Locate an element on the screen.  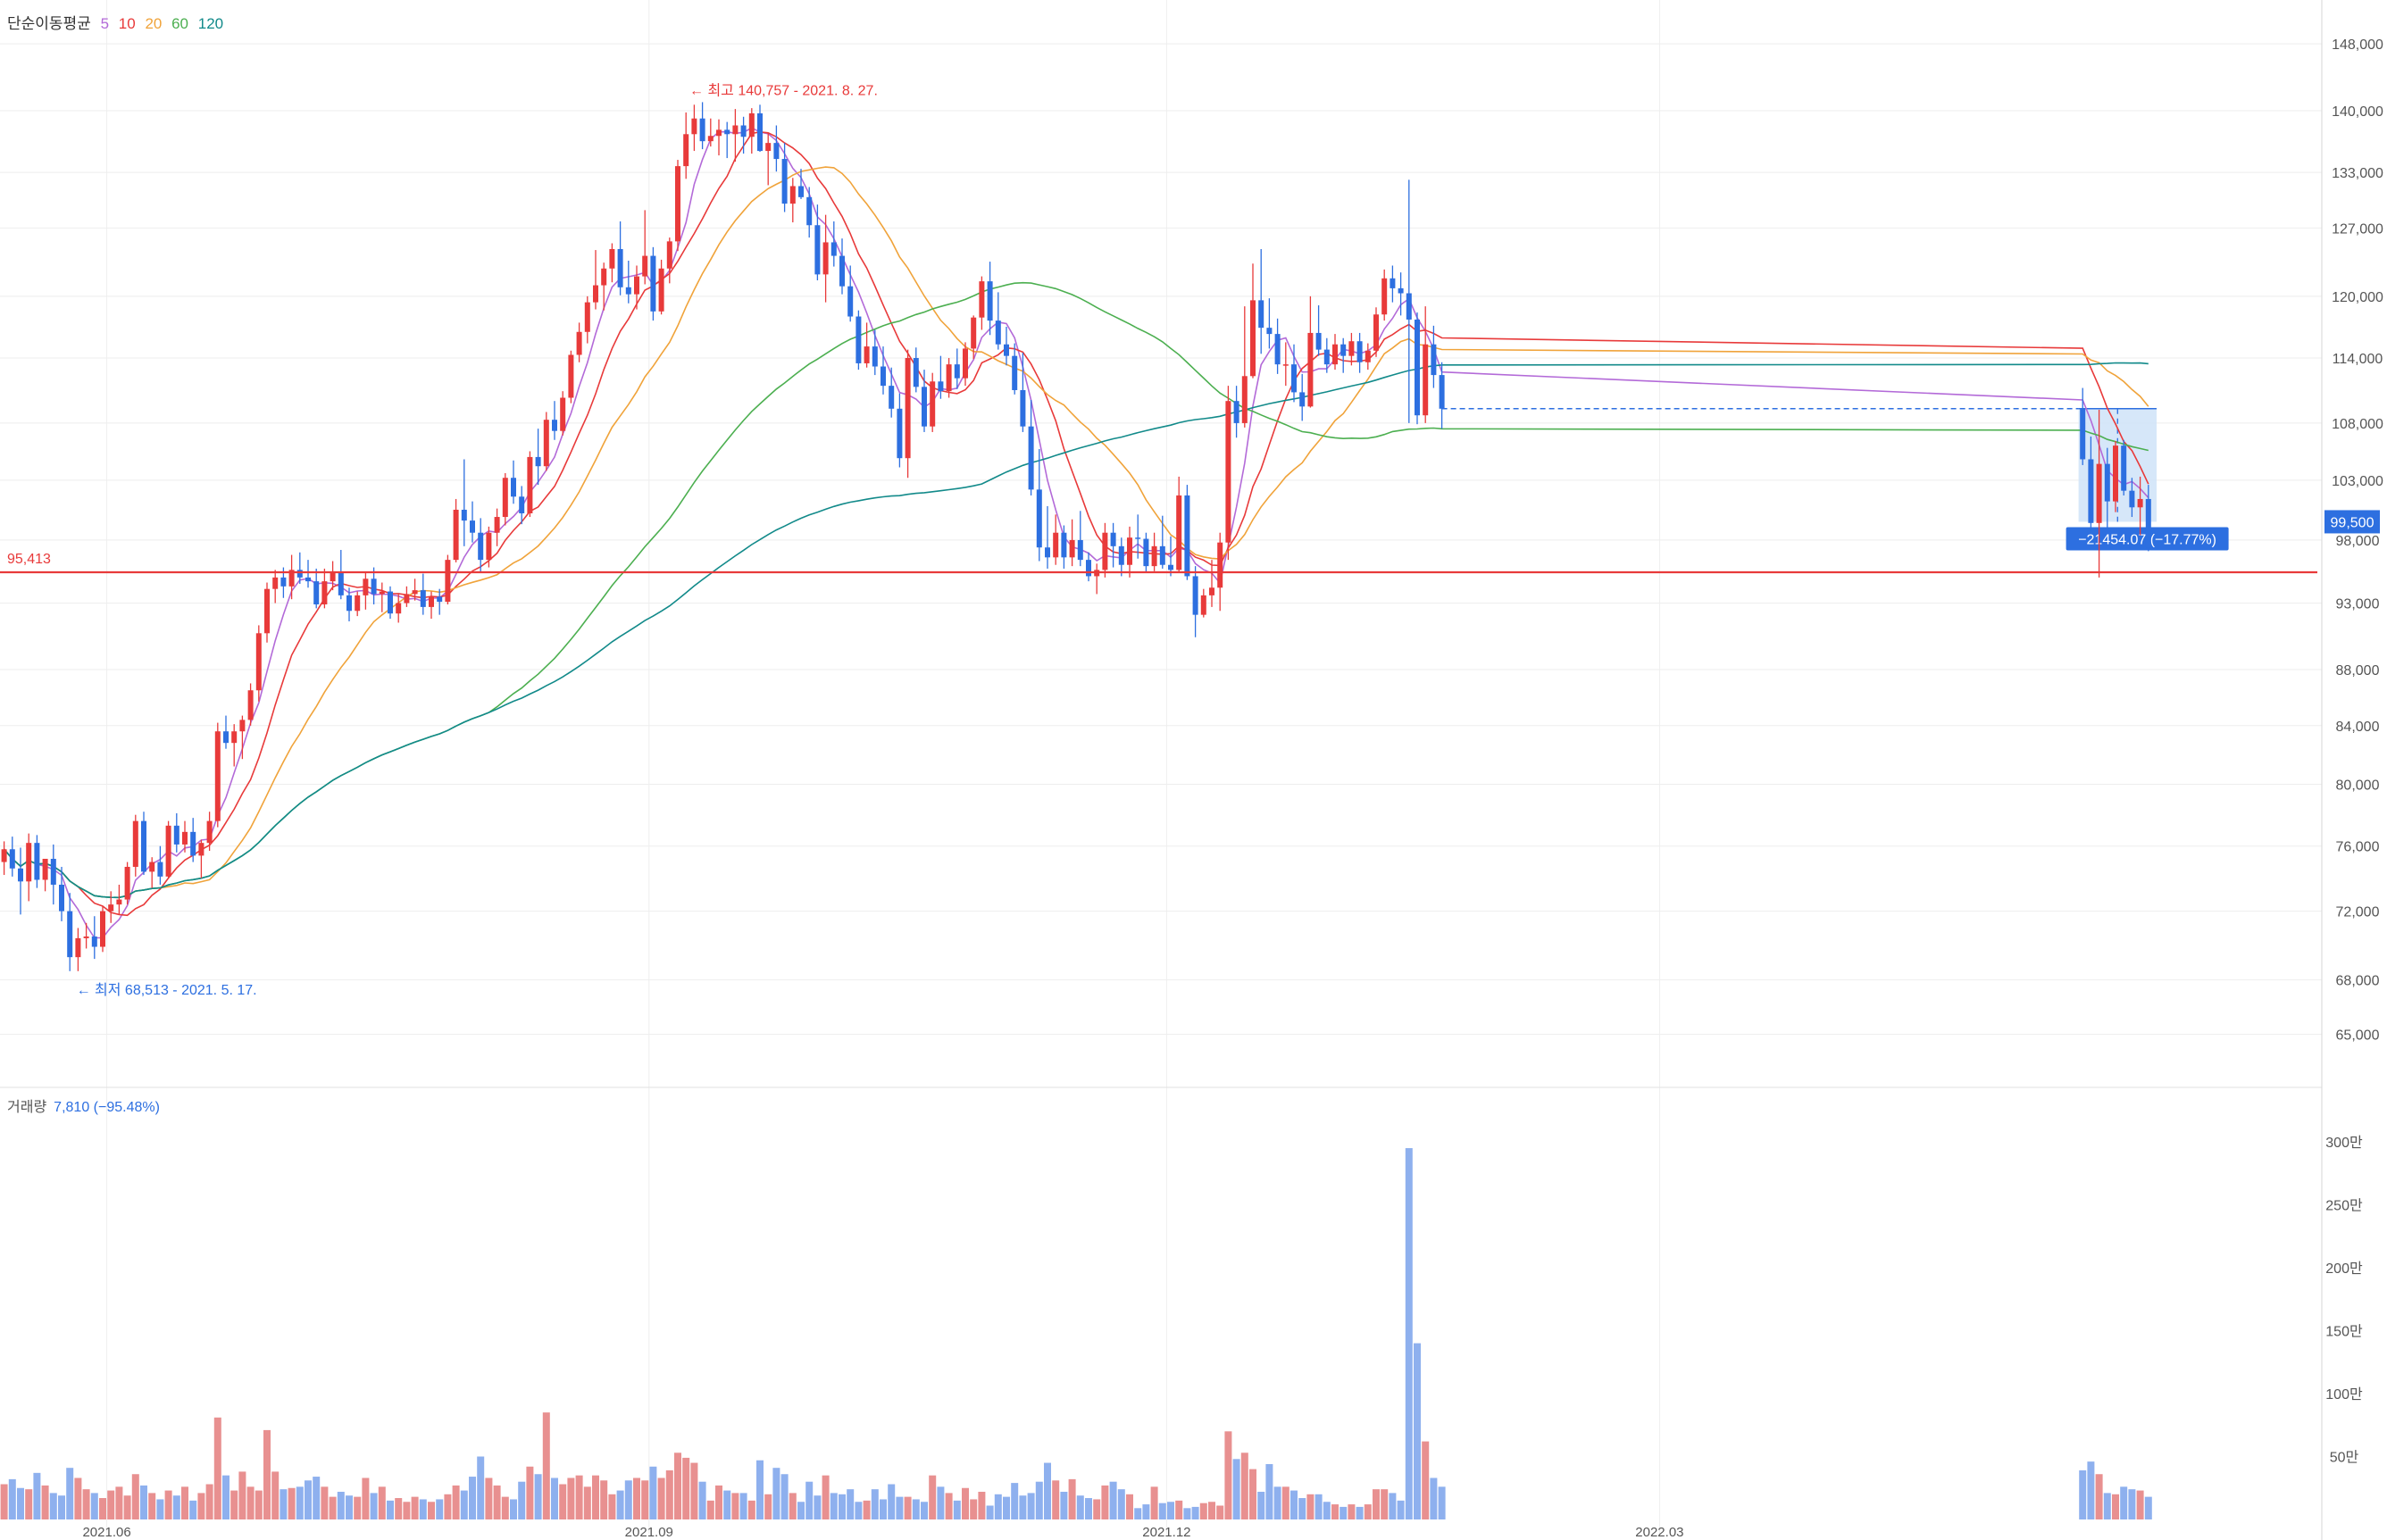
volume-label: 거래량 is located at coordinates (27, 1107).